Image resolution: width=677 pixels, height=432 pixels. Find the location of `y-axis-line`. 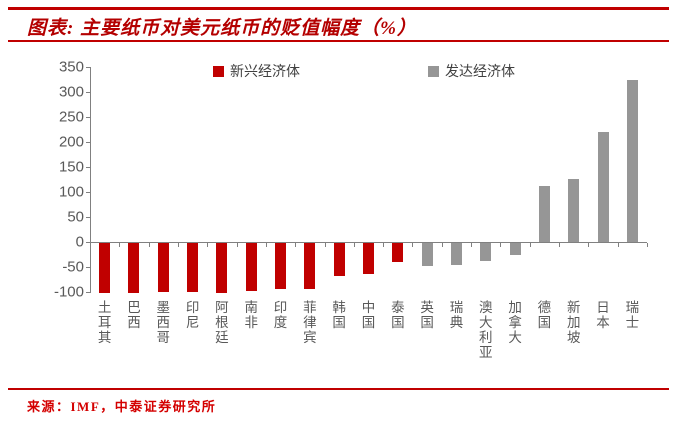

y-axis-line is located at coordinates (90, 180).